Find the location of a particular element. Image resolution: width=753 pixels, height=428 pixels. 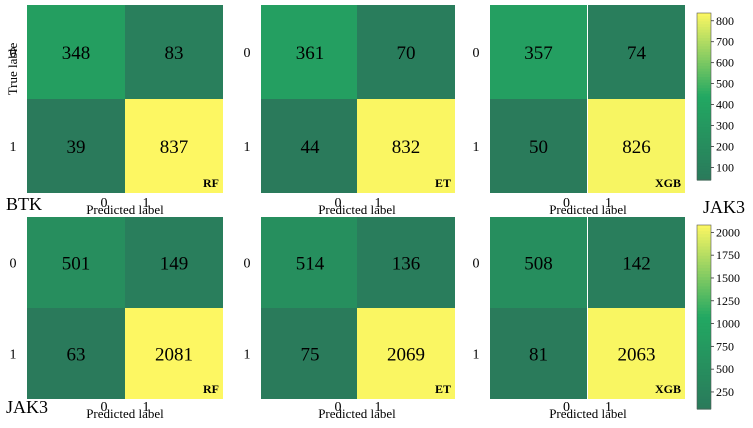

colorbar-tick-label: 800 is located at coordinates (725, 21).